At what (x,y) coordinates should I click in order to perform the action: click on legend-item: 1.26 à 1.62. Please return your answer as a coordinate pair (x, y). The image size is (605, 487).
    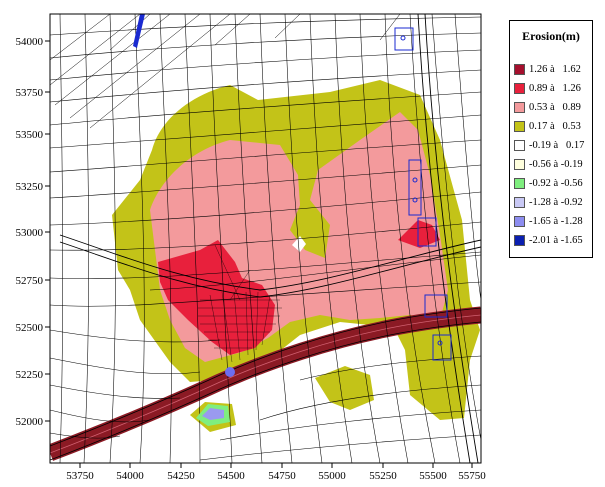
    Looking at the image, I should click on (554, 69).